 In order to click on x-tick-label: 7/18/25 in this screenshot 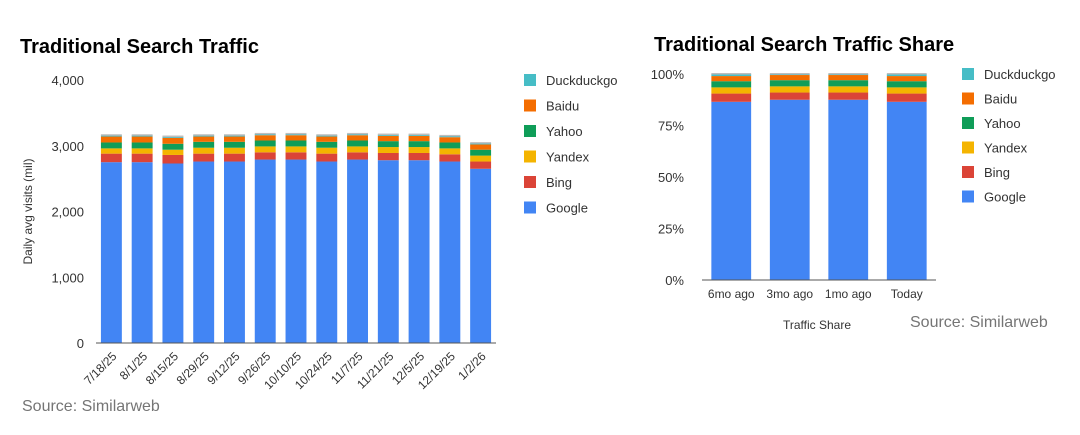, I will do `click(100, 368)`.